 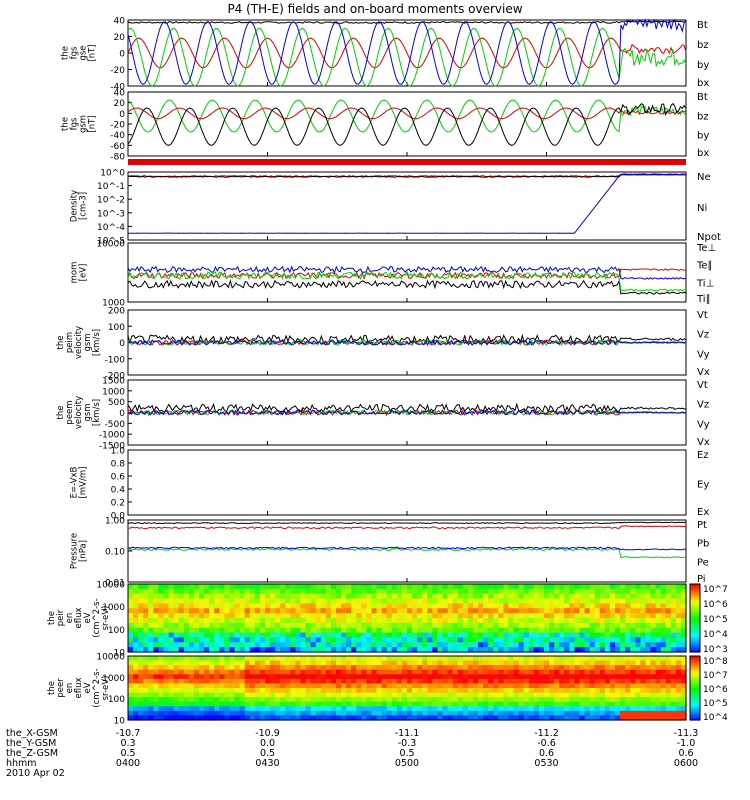 I want to click on peem-ytick-label: 1500, so click(x=113, y=382).